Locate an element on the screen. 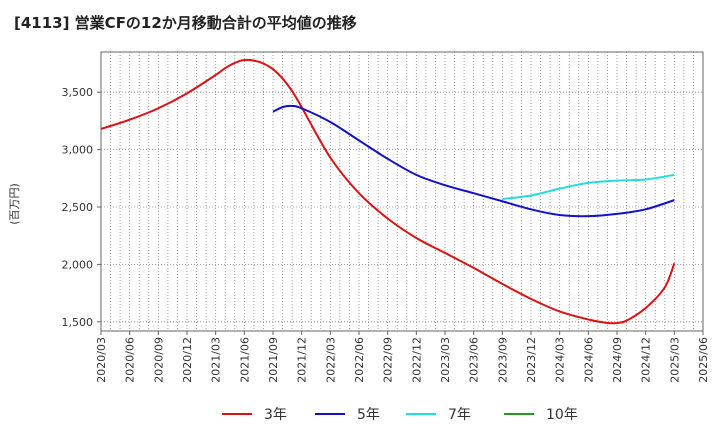  x-tick-label: 2022/09 is located at coordinates (388, 360).